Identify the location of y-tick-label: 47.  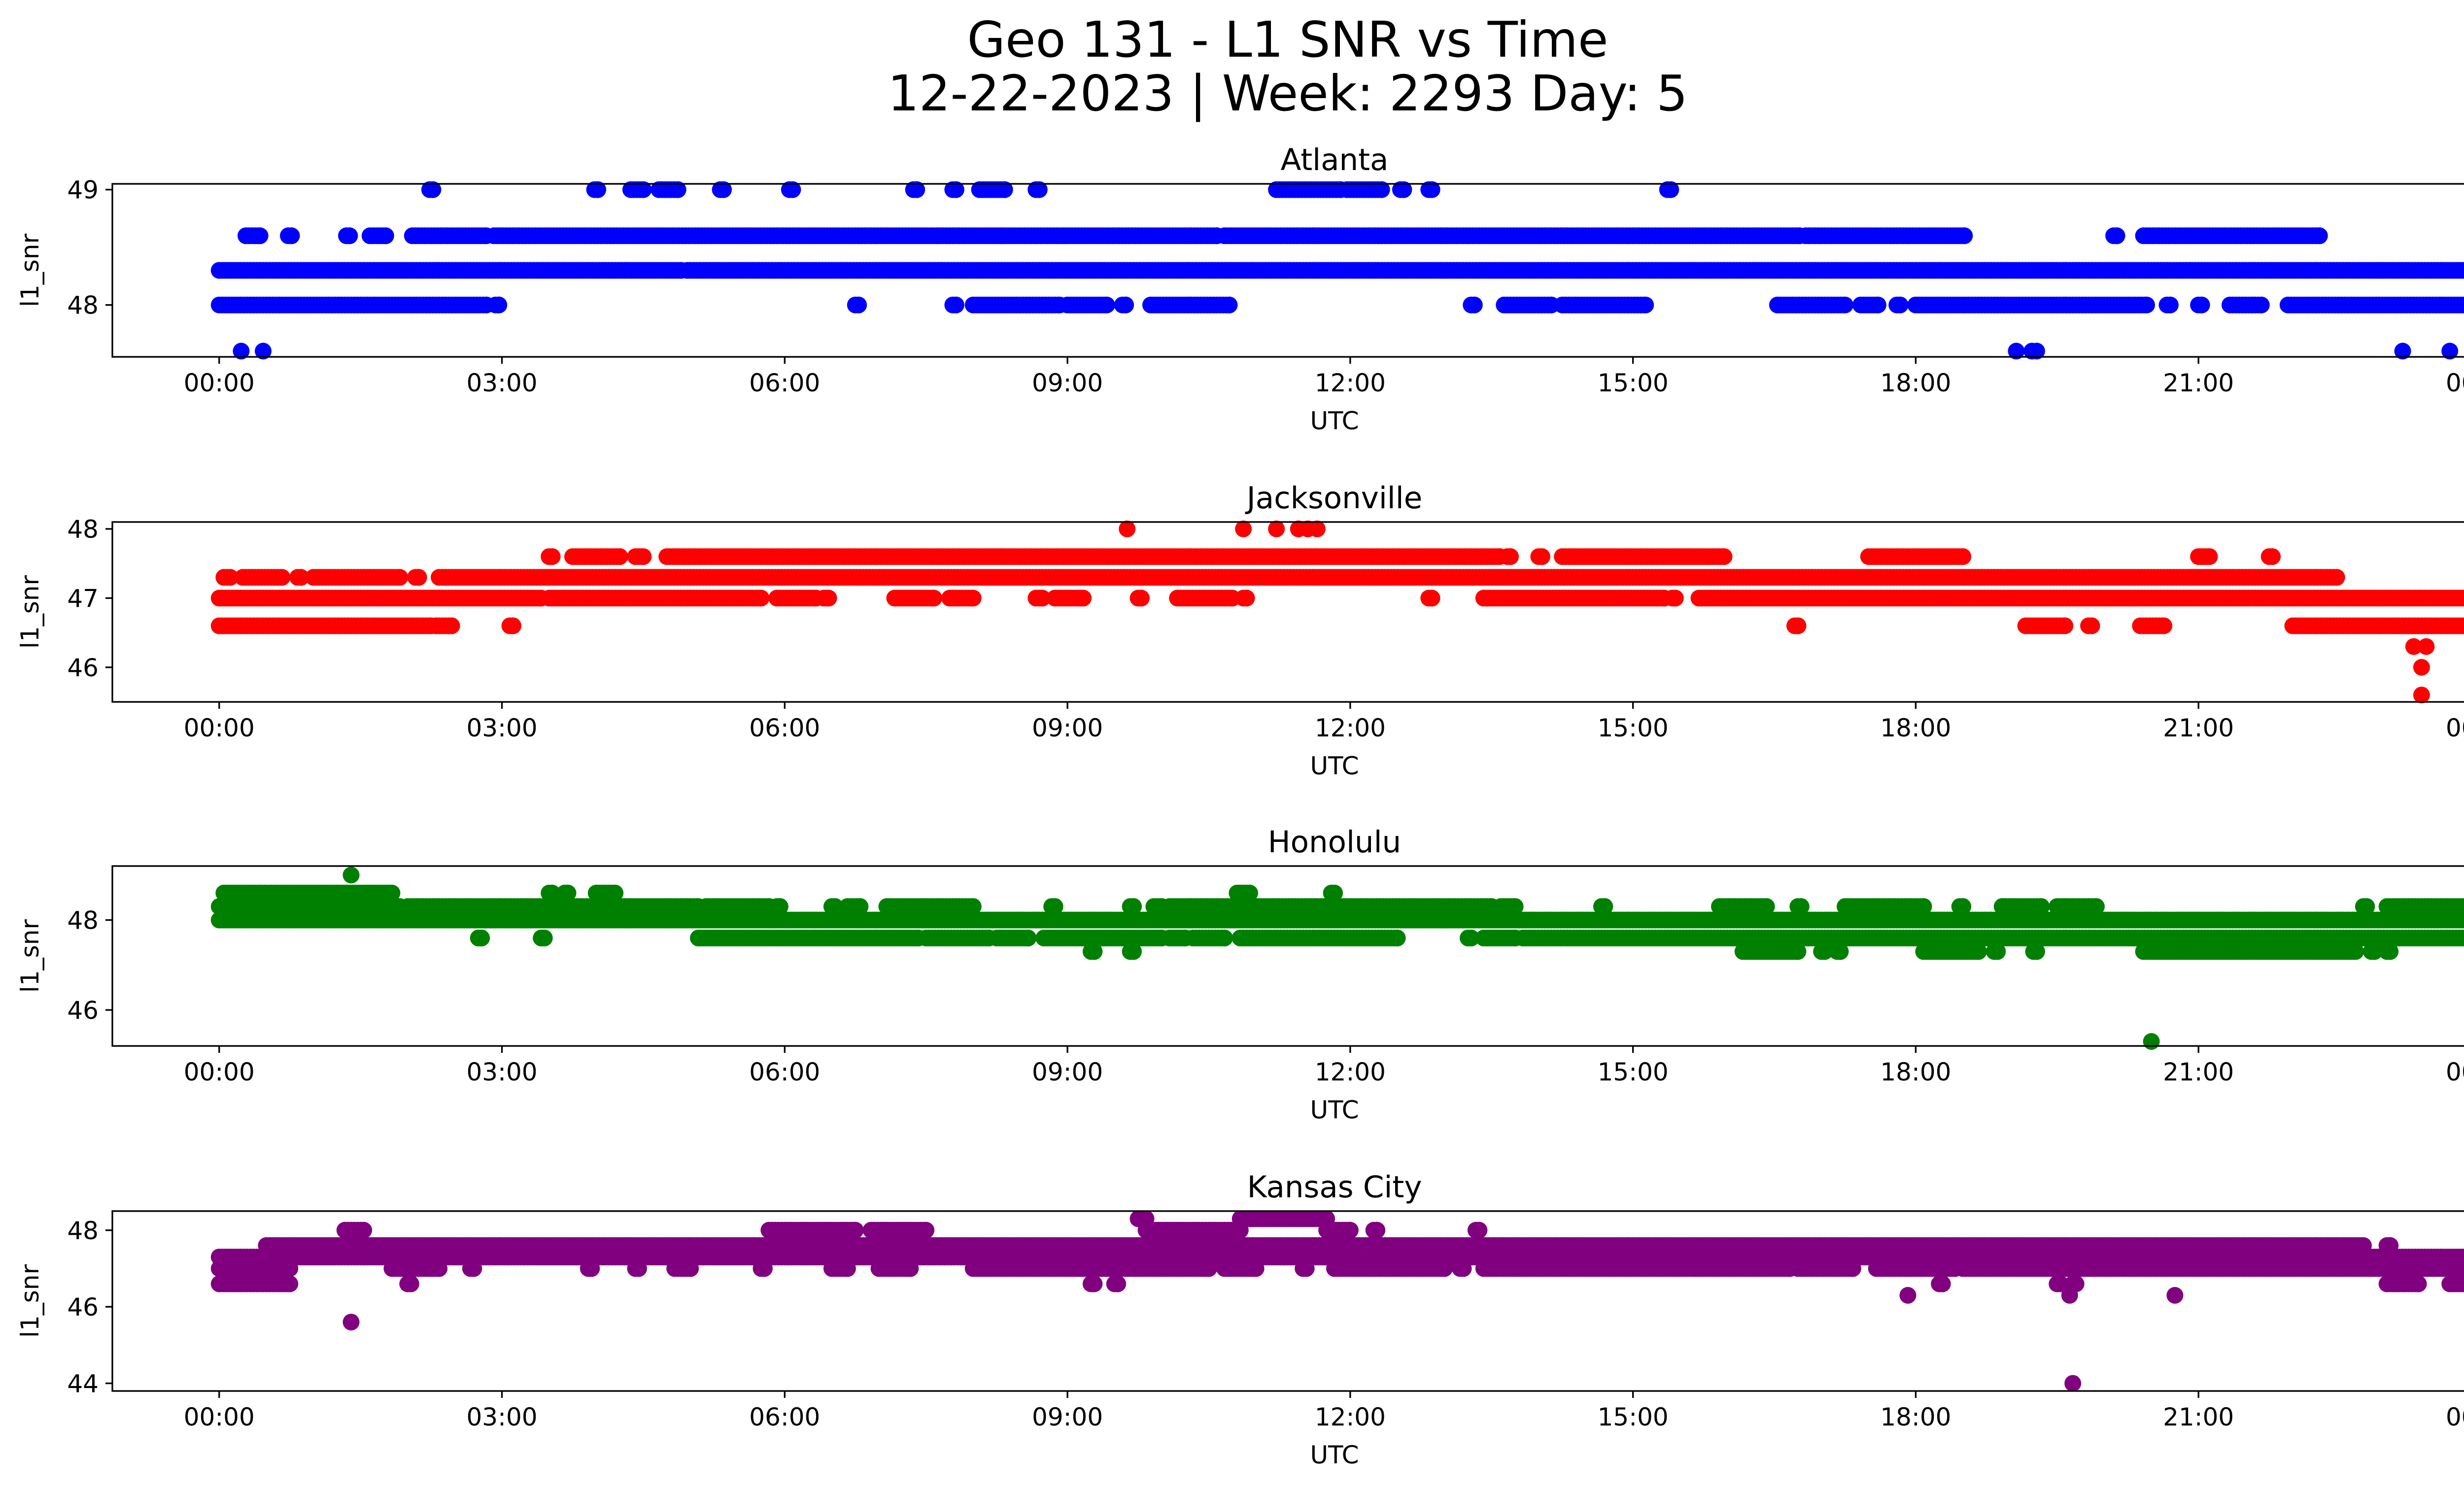
(83, 598).